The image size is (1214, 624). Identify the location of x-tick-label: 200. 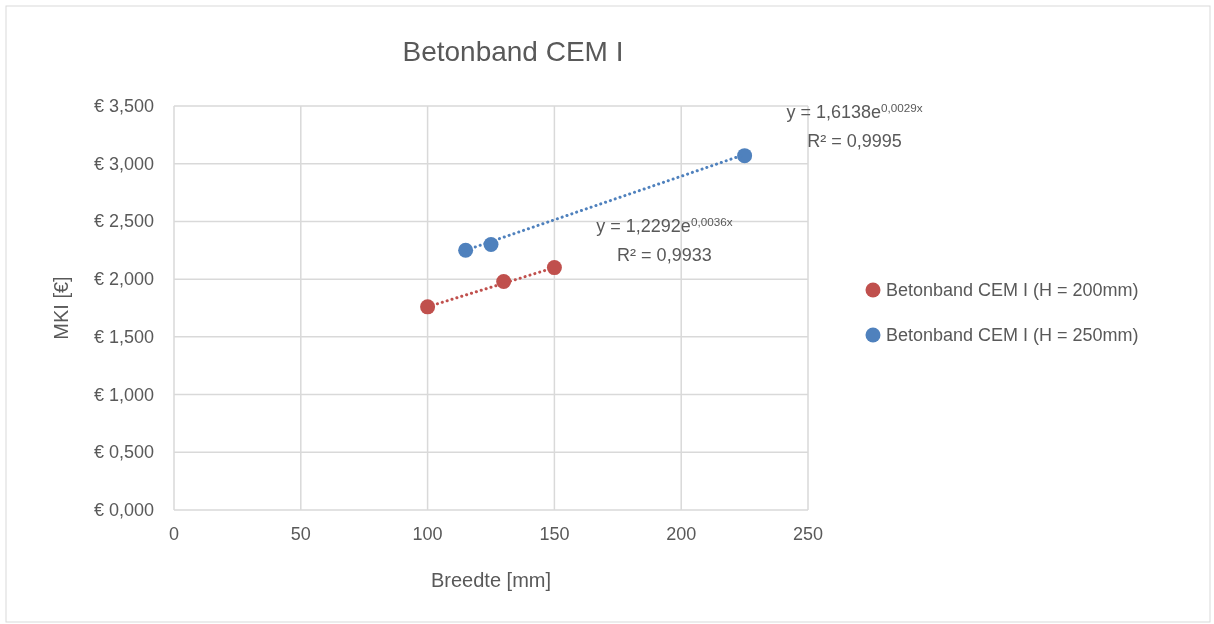
(681, 534).